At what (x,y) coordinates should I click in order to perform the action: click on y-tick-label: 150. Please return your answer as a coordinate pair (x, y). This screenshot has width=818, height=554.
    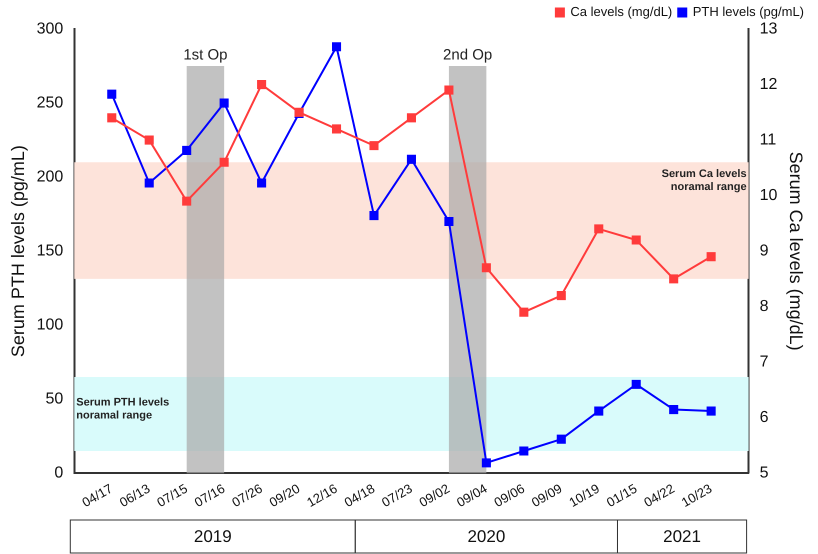
    Looking at the image, I should click on (50, 251).